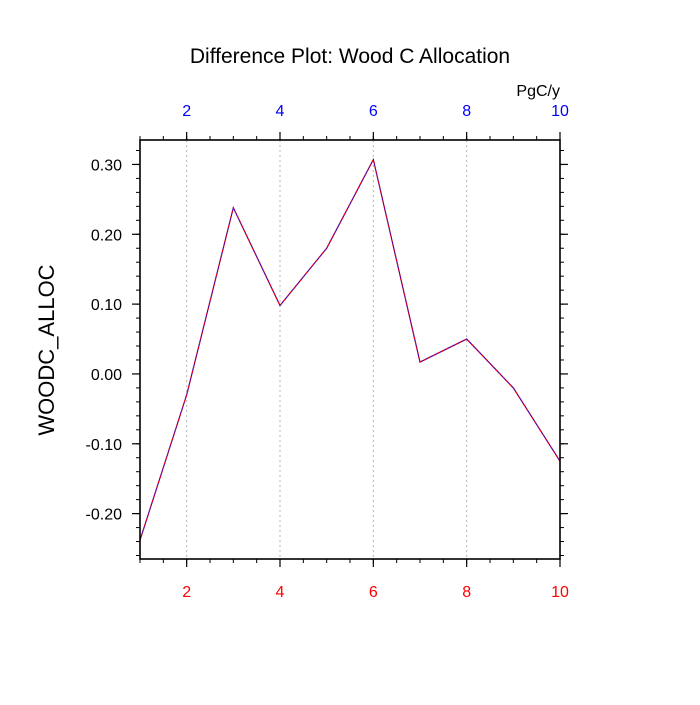  What do you see at coordinates (280, 111) in the screenshot?
I see `x-tick-label-top: 4` at bounding box center [280, 111].